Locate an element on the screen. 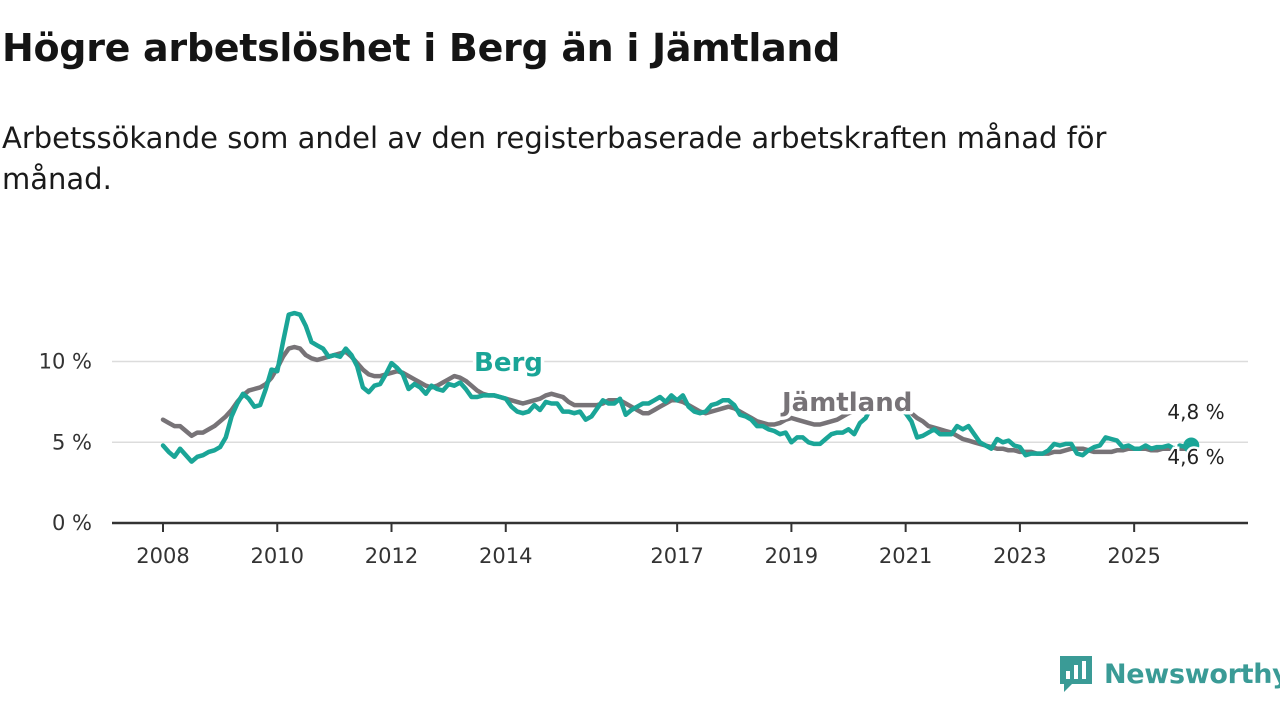 The image size is (1280, 720). newsworthy-logo-icon is located at coordinates (1076, 674).